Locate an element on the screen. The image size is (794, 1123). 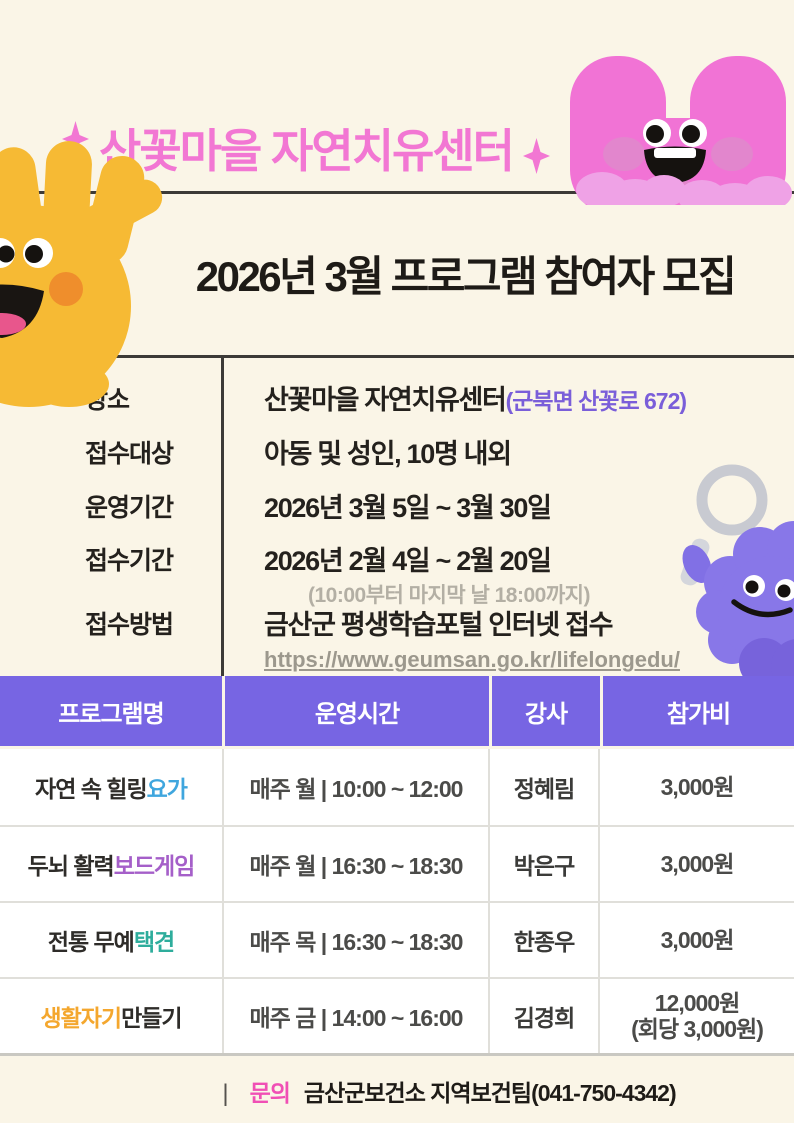
footer-contact: | 문의 금산군보건소 지역보건팀(041-750-4342) is located at coordinates (397, 1091).